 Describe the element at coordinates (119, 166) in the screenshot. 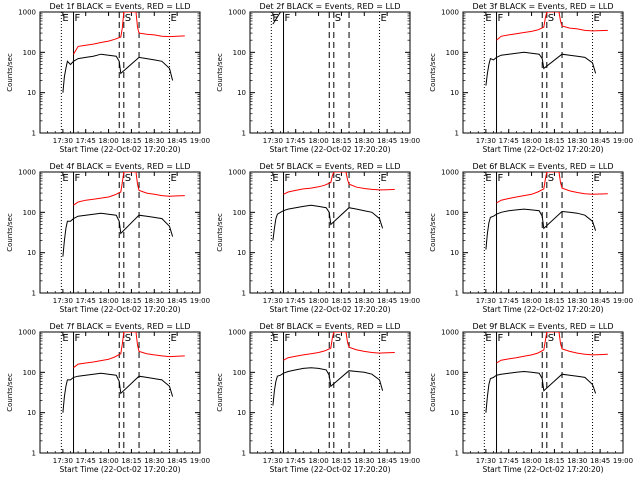

I see `panel-title: Det 4f BLACK = Events, RED = LLD` at that location.